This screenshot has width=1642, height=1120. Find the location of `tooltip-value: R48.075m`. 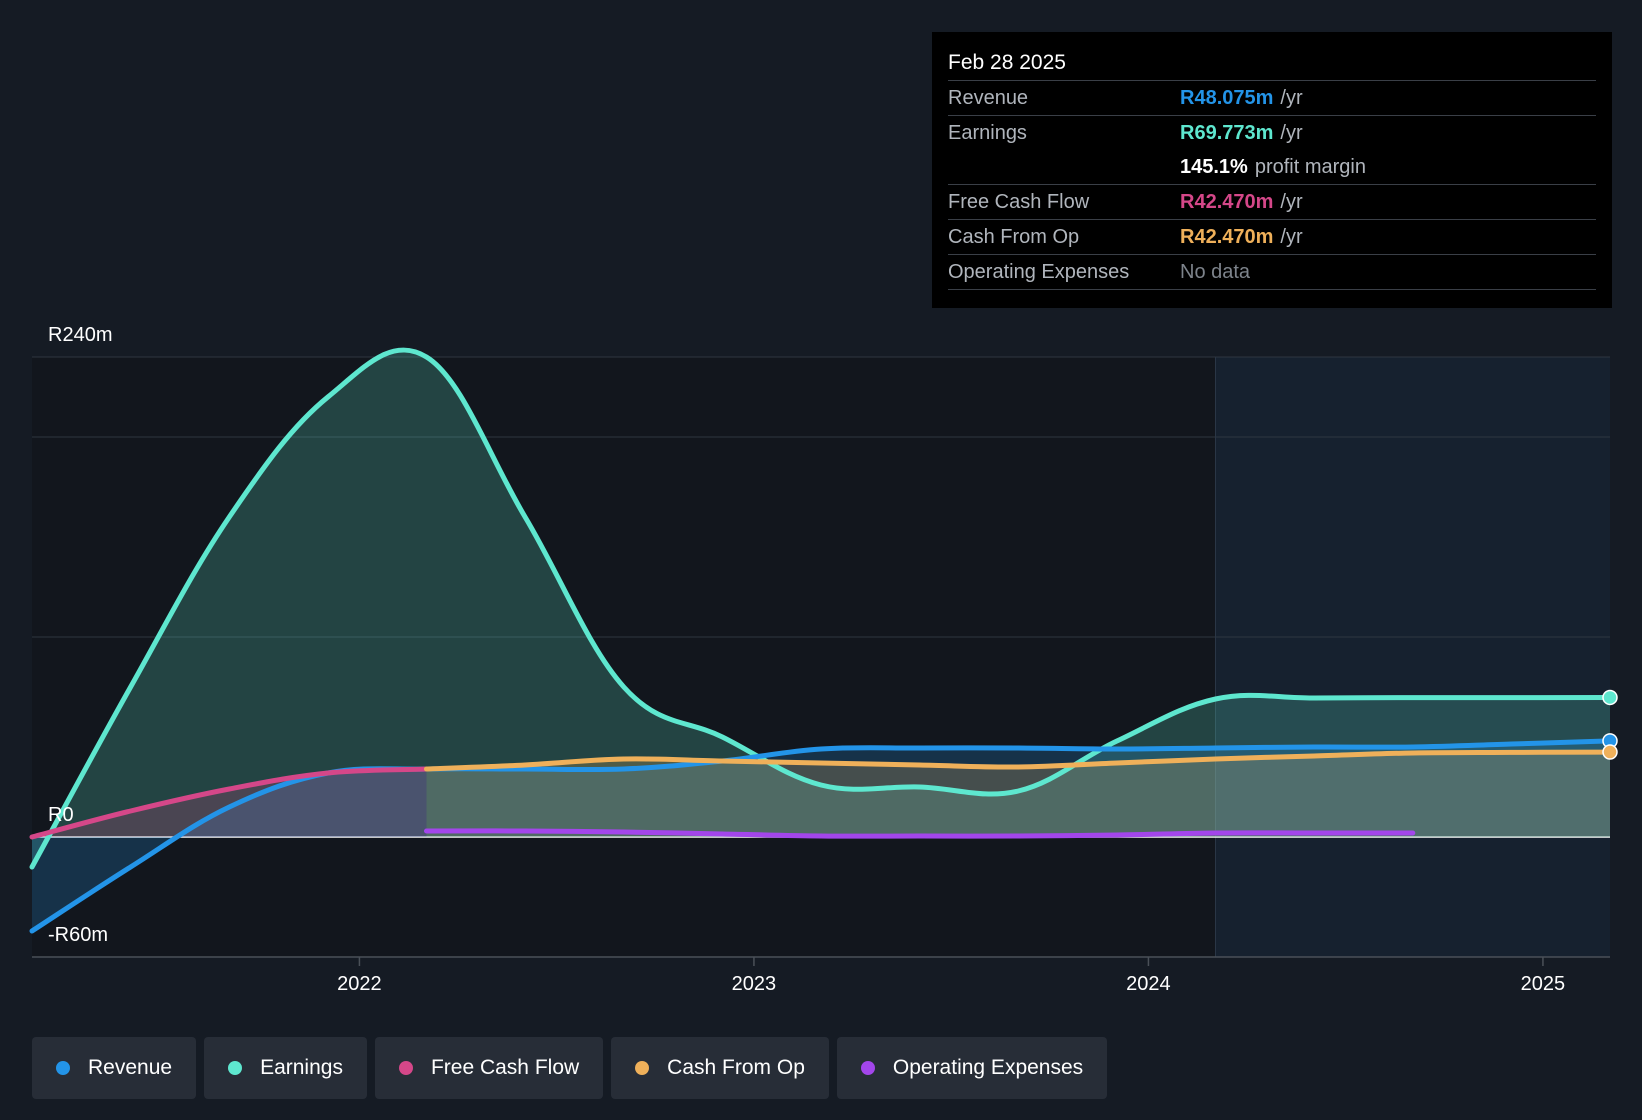

tooltip-value: R48.075m is located at coordinates (1227, 98).